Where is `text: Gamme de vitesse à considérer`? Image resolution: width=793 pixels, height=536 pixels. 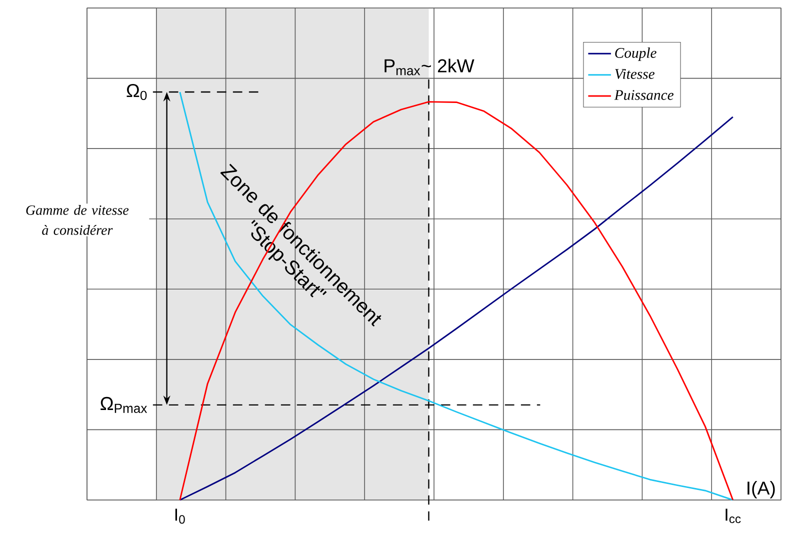
text: Gamme de vitesse à considérer is located at coordinates (77, 220).